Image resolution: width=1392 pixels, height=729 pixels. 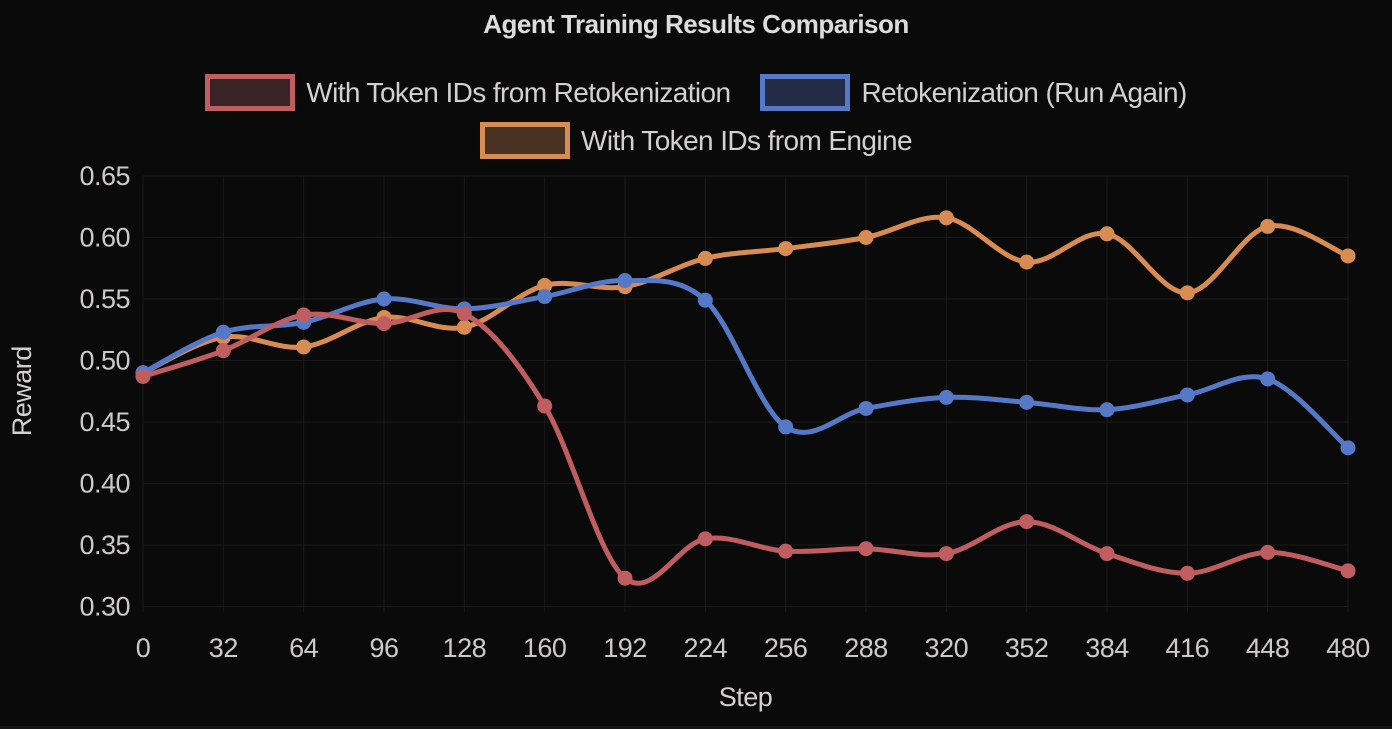 I want to click on y-tick-label: 0.45, so click(x=104, y=422).